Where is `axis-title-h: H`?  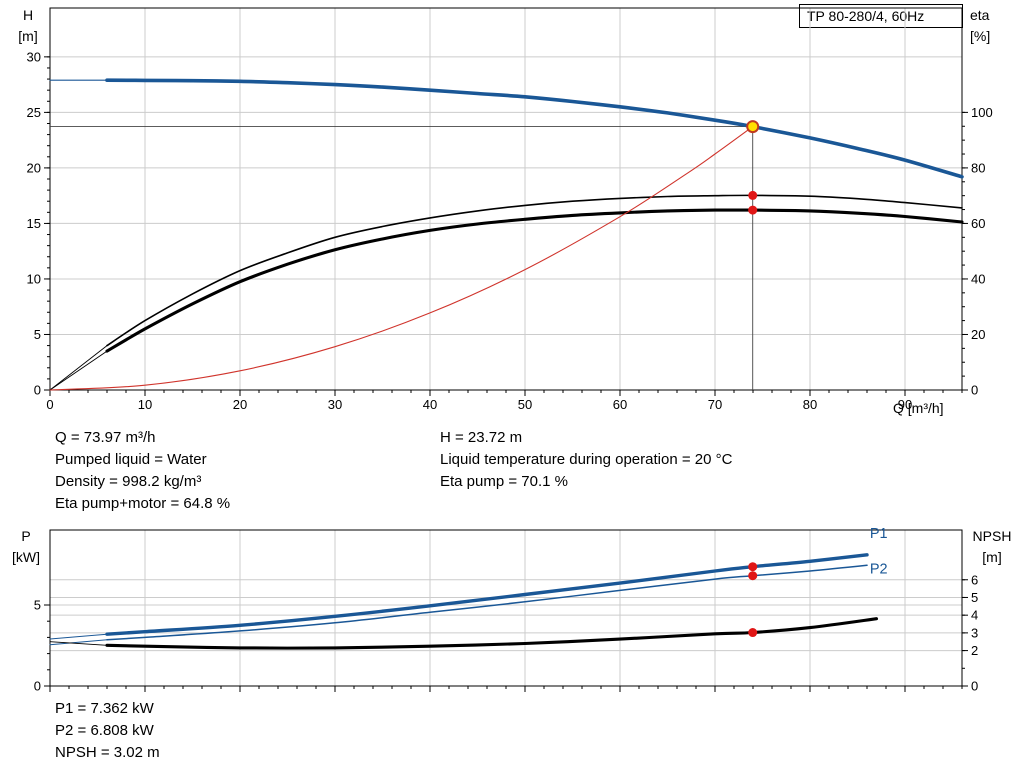 axis-title-h: H is located at coordinates (28, 15).